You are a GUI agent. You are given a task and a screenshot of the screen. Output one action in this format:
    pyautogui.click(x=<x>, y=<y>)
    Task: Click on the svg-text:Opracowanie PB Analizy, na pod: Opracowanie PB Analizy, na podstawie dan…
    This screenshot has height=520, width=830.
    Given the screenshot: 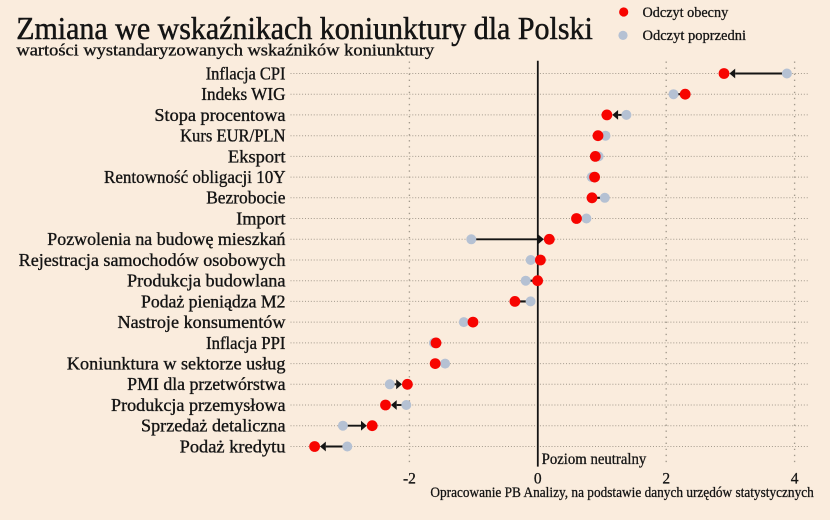 What is the action you would take?
    pyautogui.click(x=622, y=493)
    